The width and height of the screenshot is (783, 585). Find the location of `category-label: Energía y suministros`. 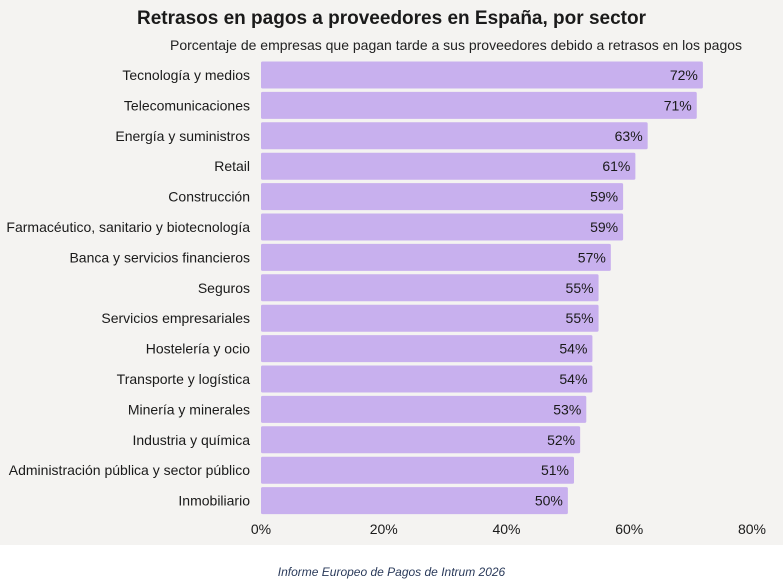

category-label: Energía y suministros is located at coordinates (182, 136).